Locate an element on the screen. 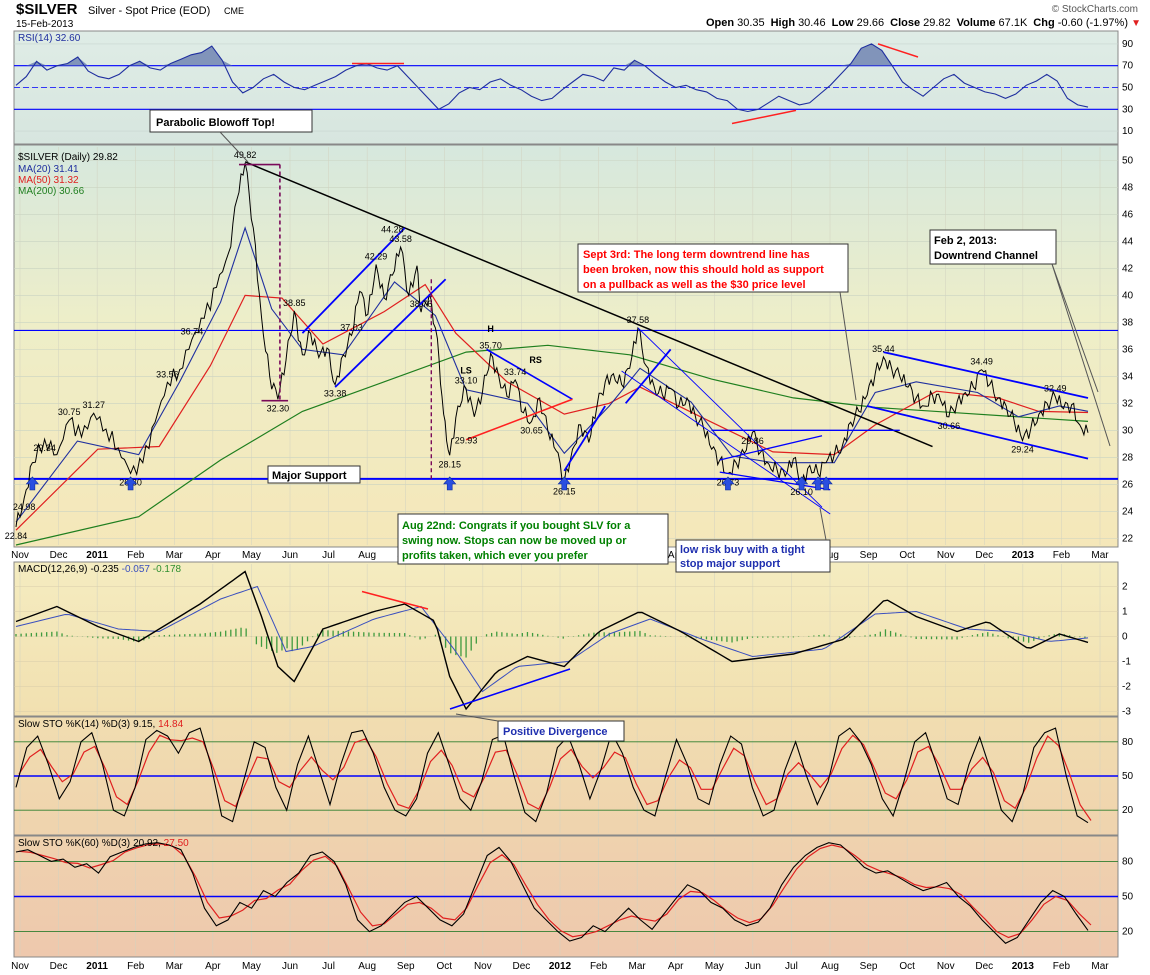  rsi-tick-label: 90 is located at coordinates (1128, 44).